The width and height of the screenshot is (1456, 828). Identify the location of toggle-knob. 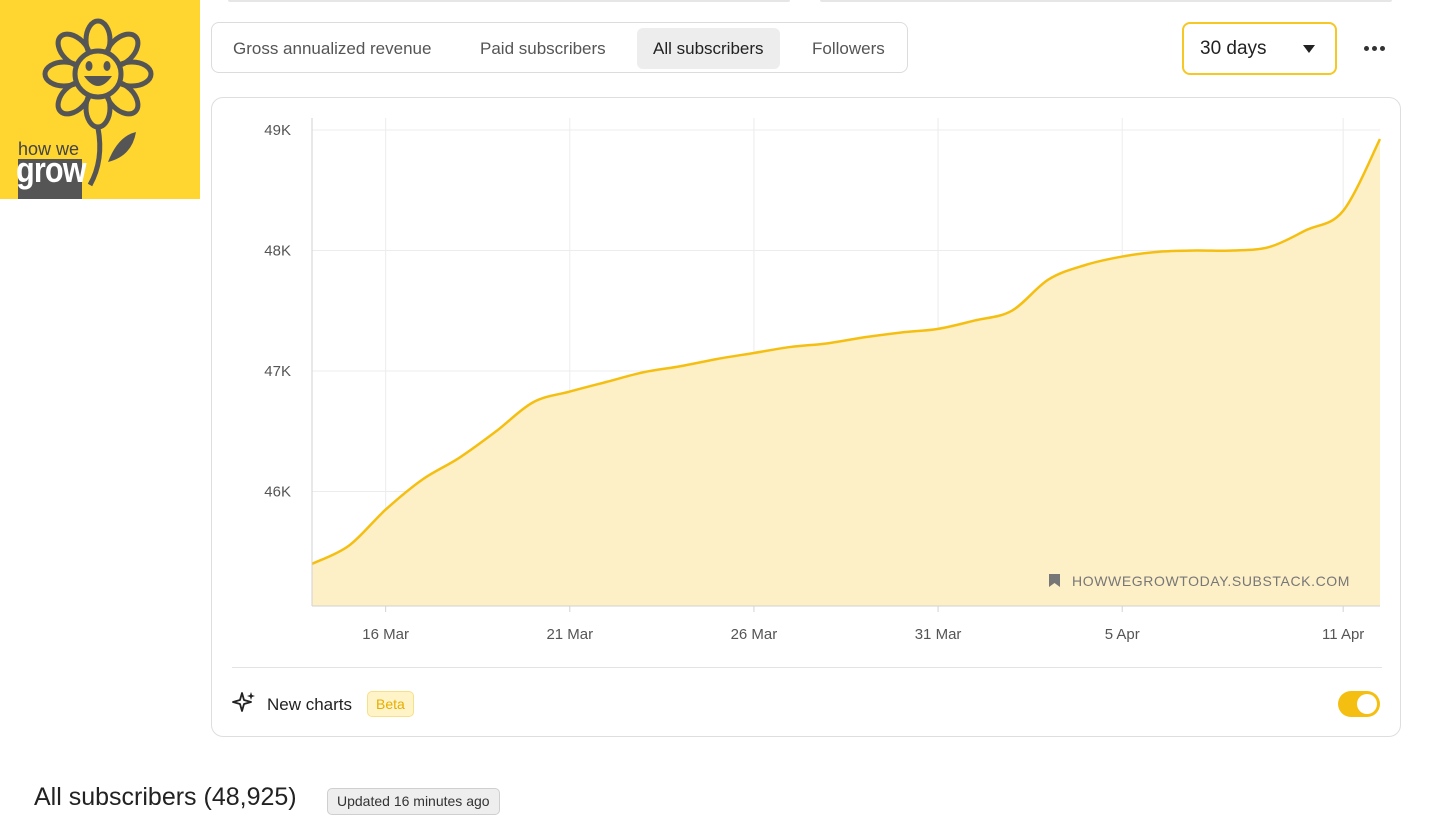
(1367, 704).